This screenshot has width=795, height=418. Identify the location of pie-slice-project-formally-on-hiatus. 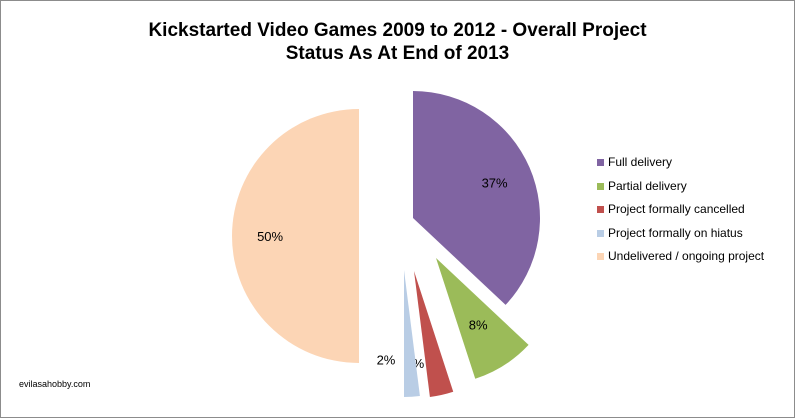
(412, 333).